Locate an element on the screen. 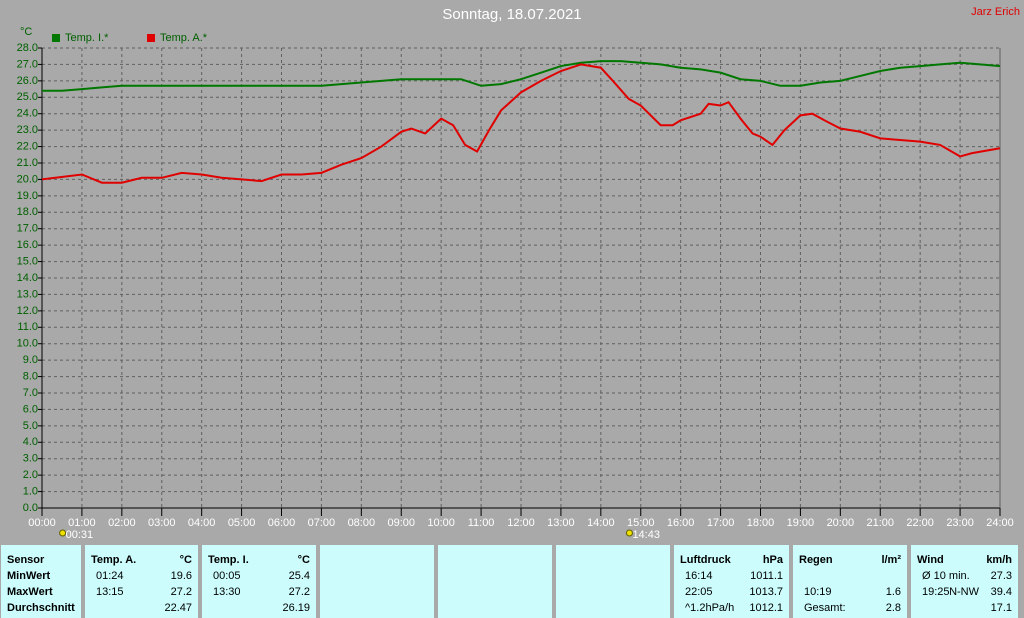 The height and width of the screenshot is (618, 1024). table-value: 26.19 is located at coordinates (296, 608).